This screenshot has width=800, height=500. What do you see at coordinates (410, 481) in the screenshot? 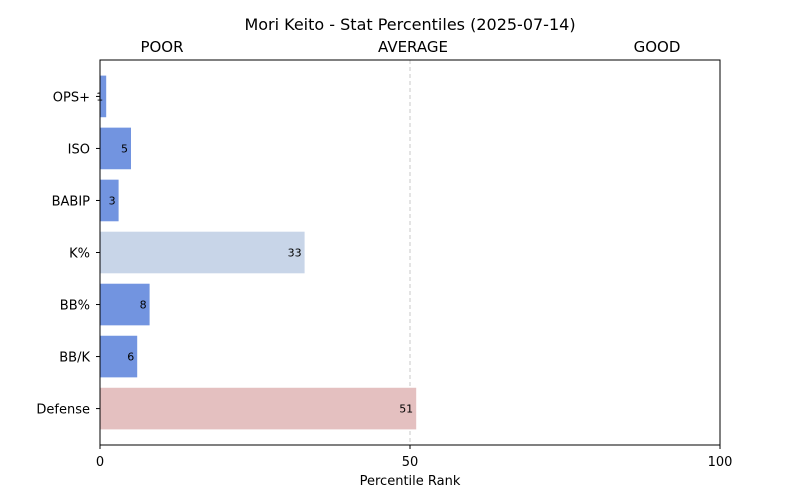
I see `x-axis-label: Percentile Rank` at bounding box center [410, 481].